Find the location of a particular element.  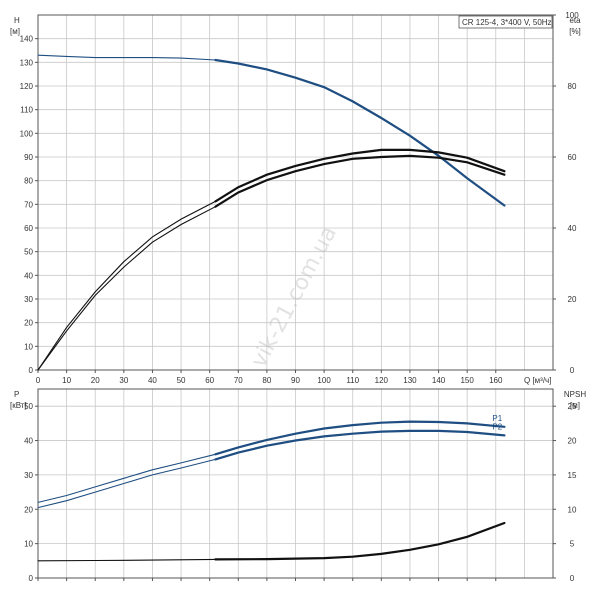

x-tick-label: 0 is located at coordinates (38, 380).